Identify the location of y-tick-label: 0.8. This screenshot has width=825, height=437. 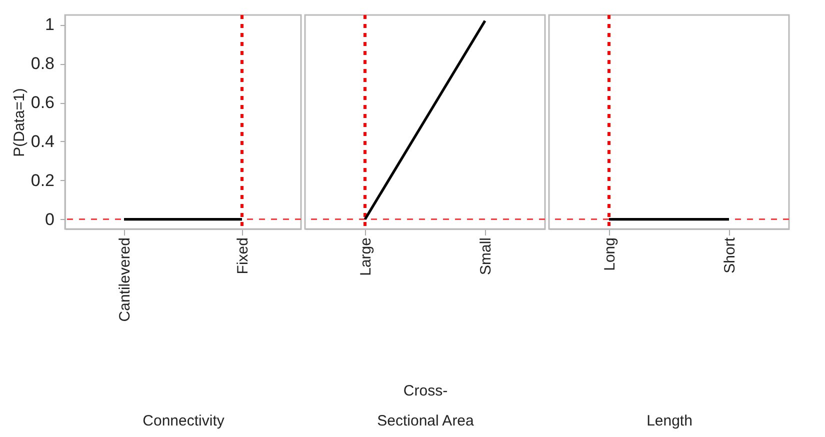
(42, 64).